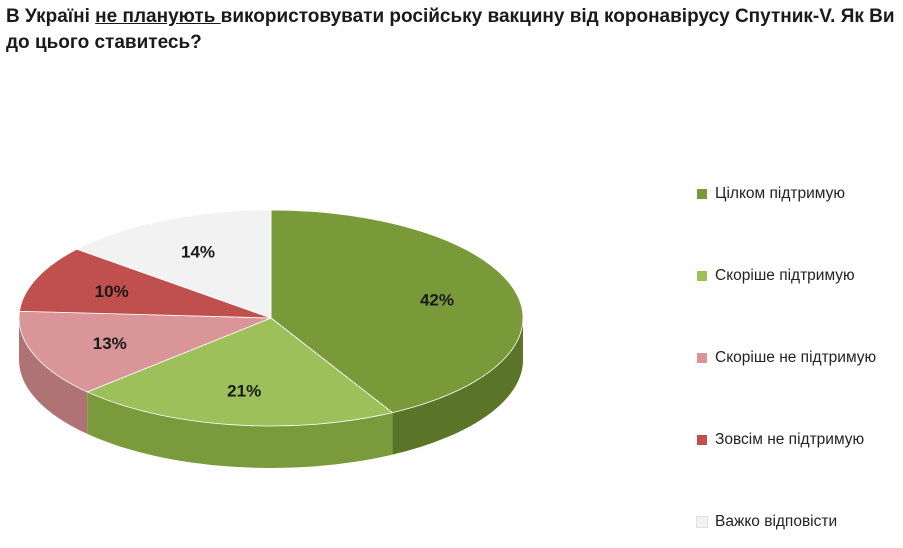 This screenshot has width=903, height=548. I want to click on legend-label: Важко відповісти, so click(776, 521).